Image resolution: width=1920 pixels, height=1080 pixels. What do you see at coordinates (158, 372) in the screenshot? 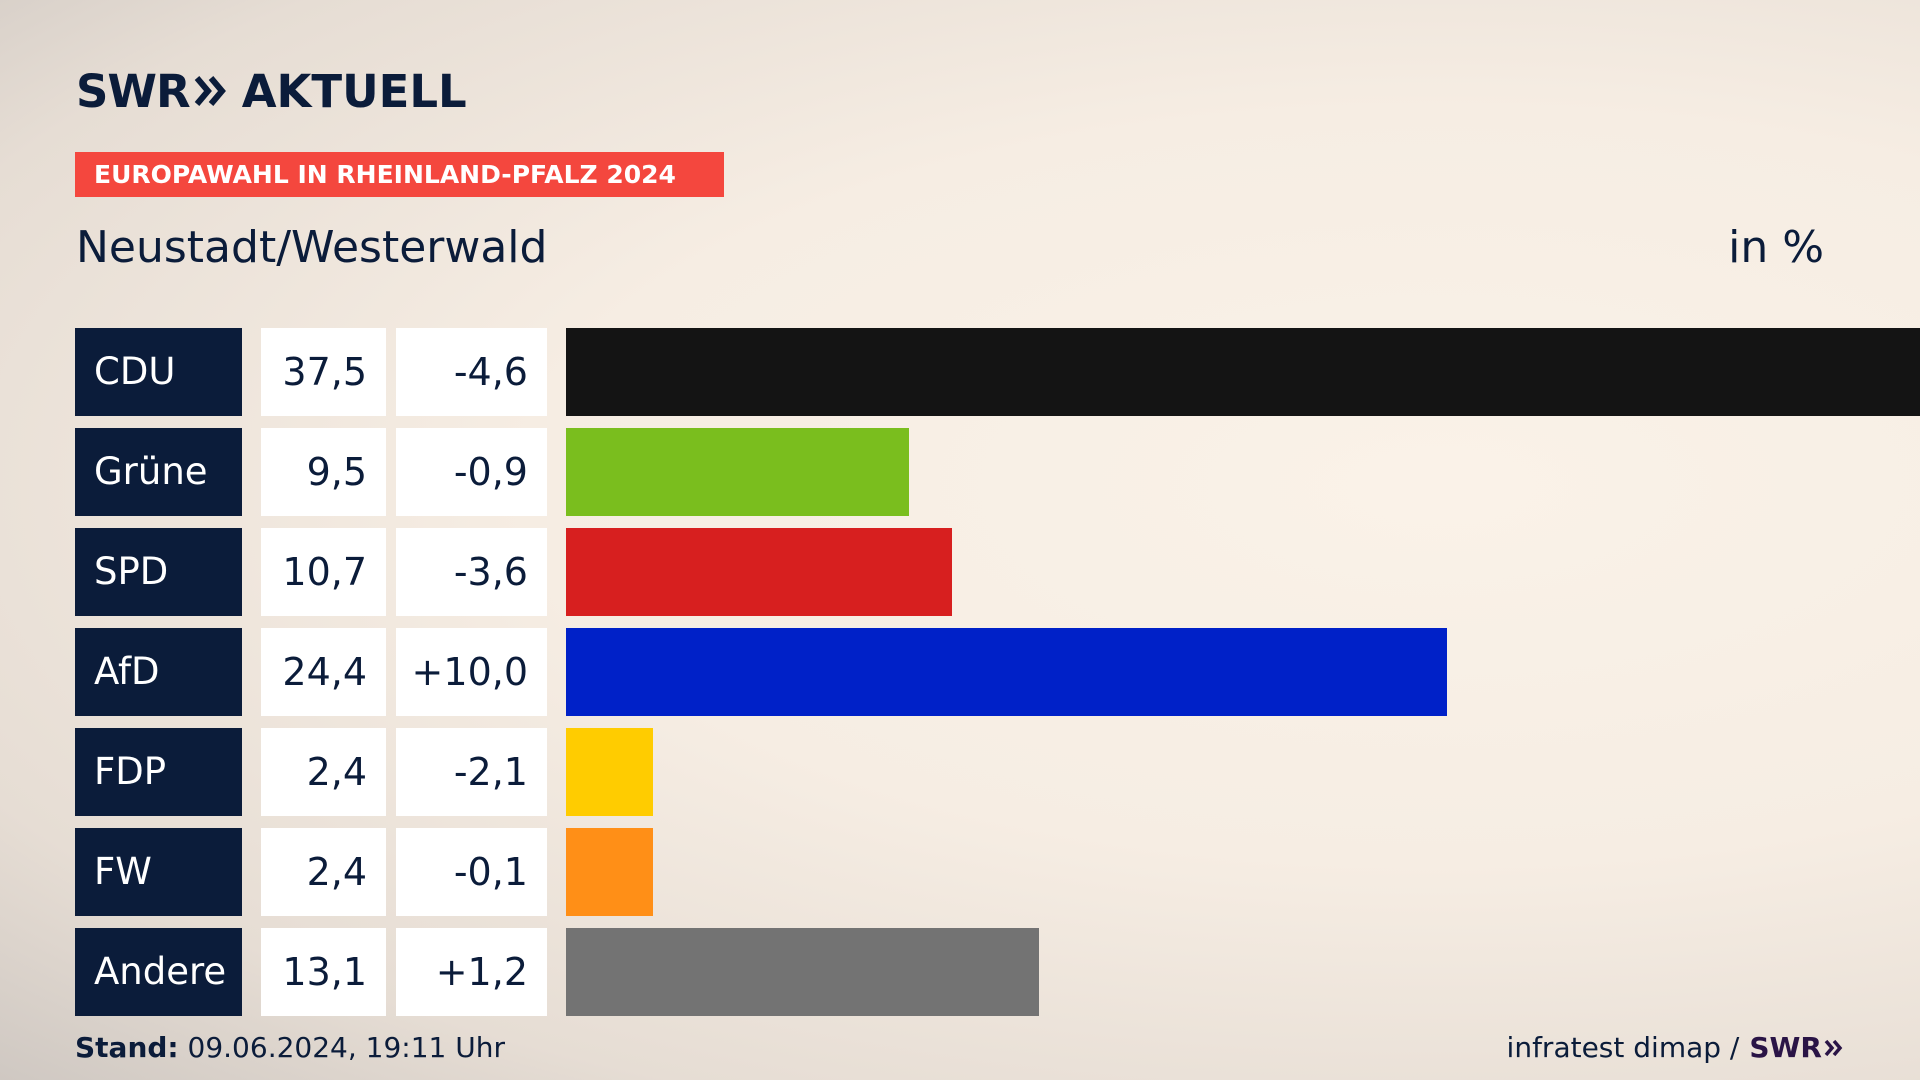
I see `party-label: CDU` at bounding box center [158, 372].